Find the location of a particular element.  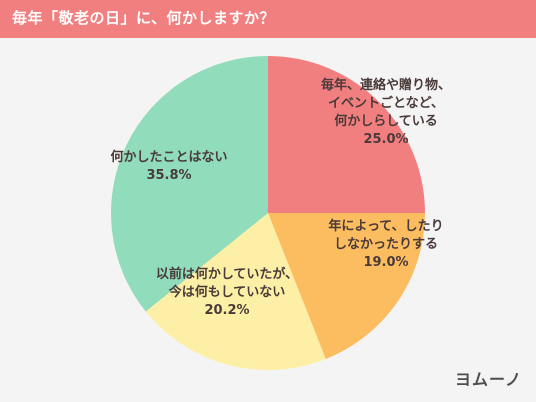

slice-category-label: 年によって、したり is located at coordinates (385, 226).